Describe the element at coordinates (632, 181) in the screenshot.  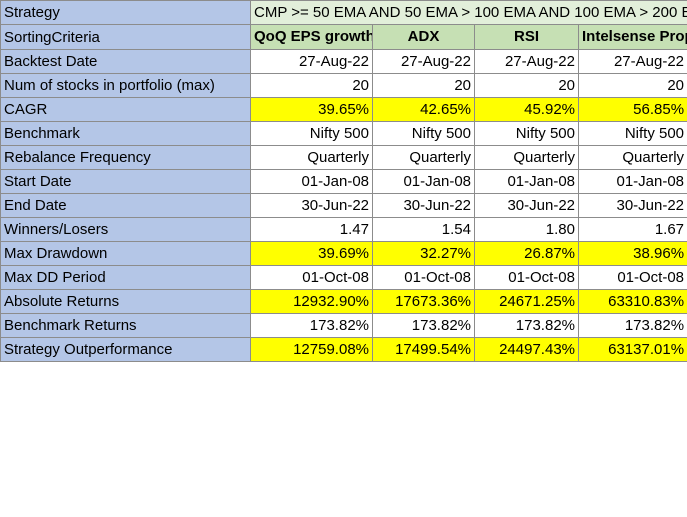
I see `cell-start-date-intelsense: 01-Jan-08` at that location.